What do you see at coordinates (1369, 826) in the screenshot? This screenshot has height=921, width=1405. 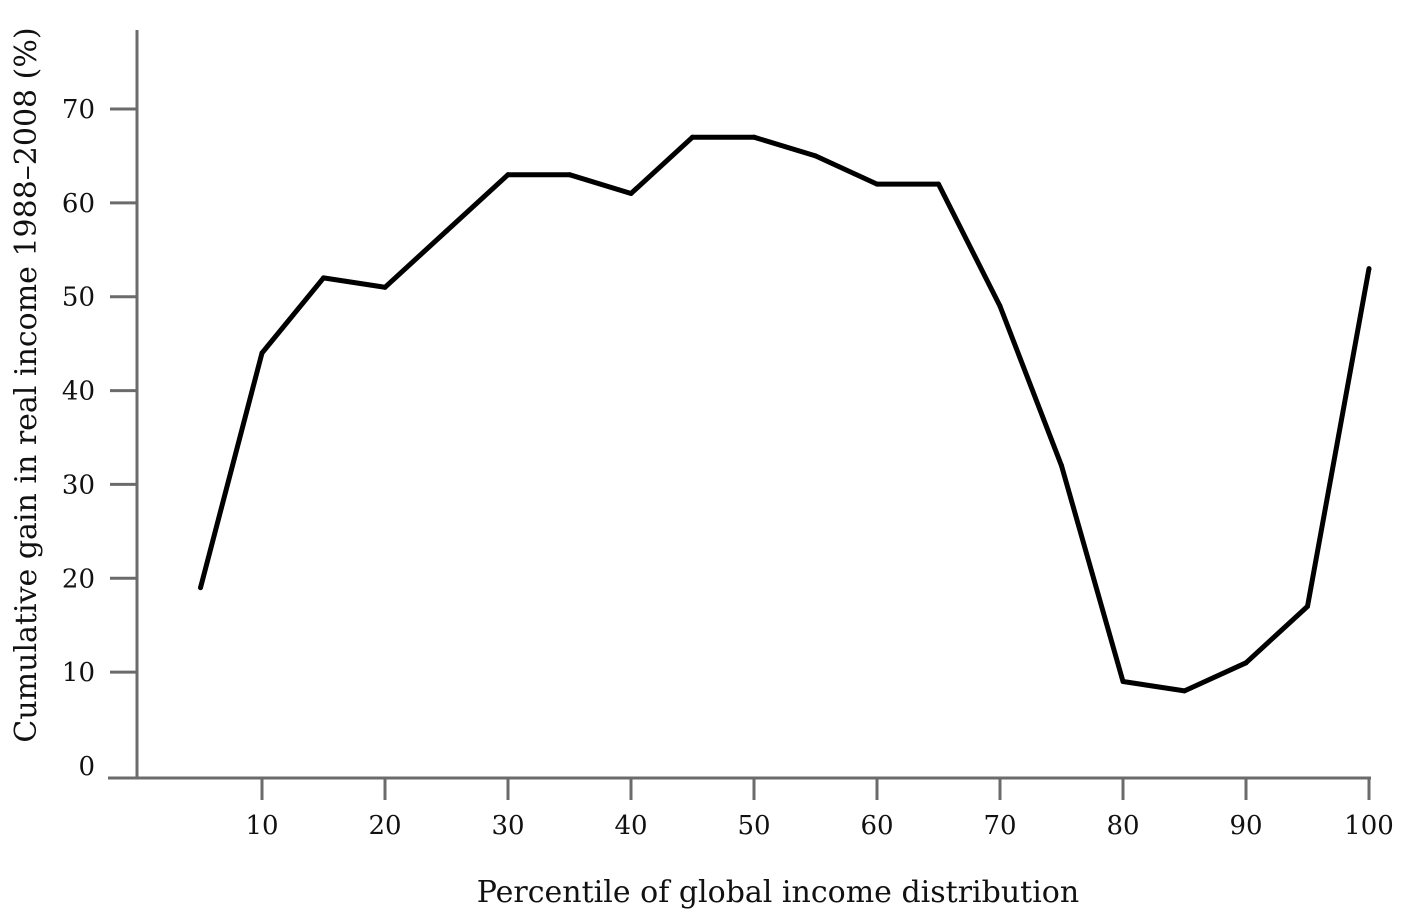 I see `x-tick-label: 100` at bounding box center [1369, 826].